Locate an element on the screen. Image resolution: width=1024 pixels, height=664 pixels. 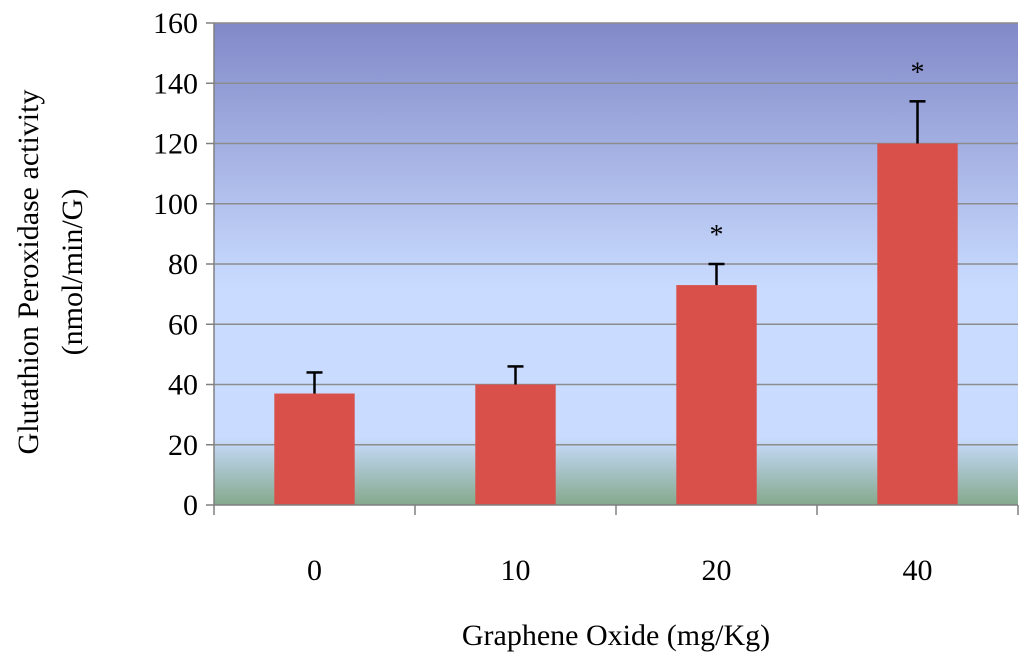
x-tick-label: 10 is located at coordinates (516, 570).